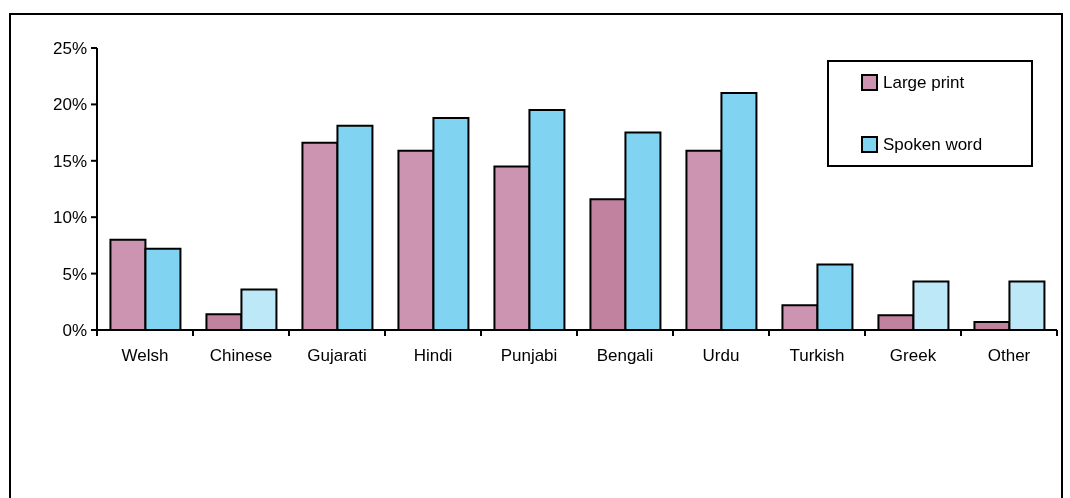 The image size is (1070, 498). Describe the element at coordinates (69, 161) in the screenshot. I see `y-tick-label: 15%` at that location.